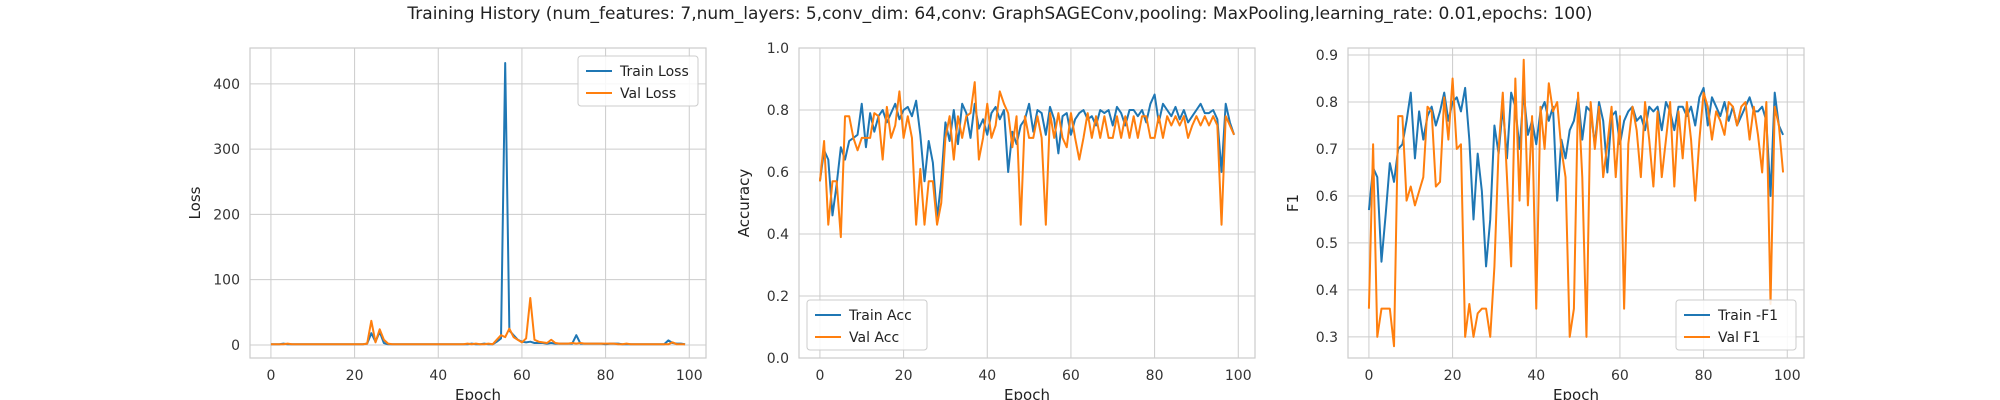  Describe the element at coordinates (1026, 160) in the screenshot. I see `panel2-series-2-line` at that location.